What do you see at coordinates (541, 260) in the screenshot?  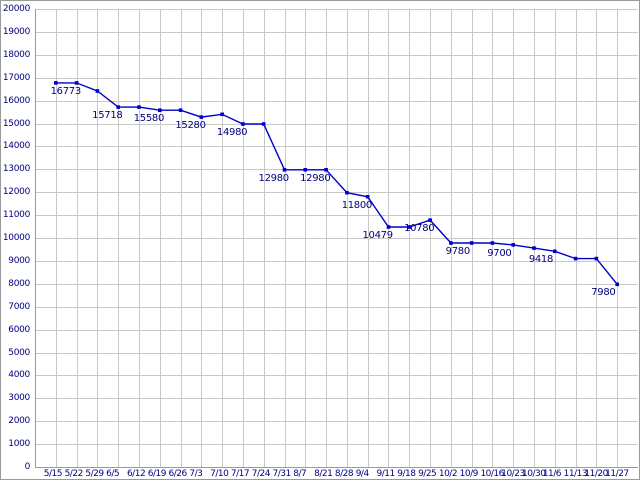 I see `data-value-label: 9418` at bounding box center [541, 260].